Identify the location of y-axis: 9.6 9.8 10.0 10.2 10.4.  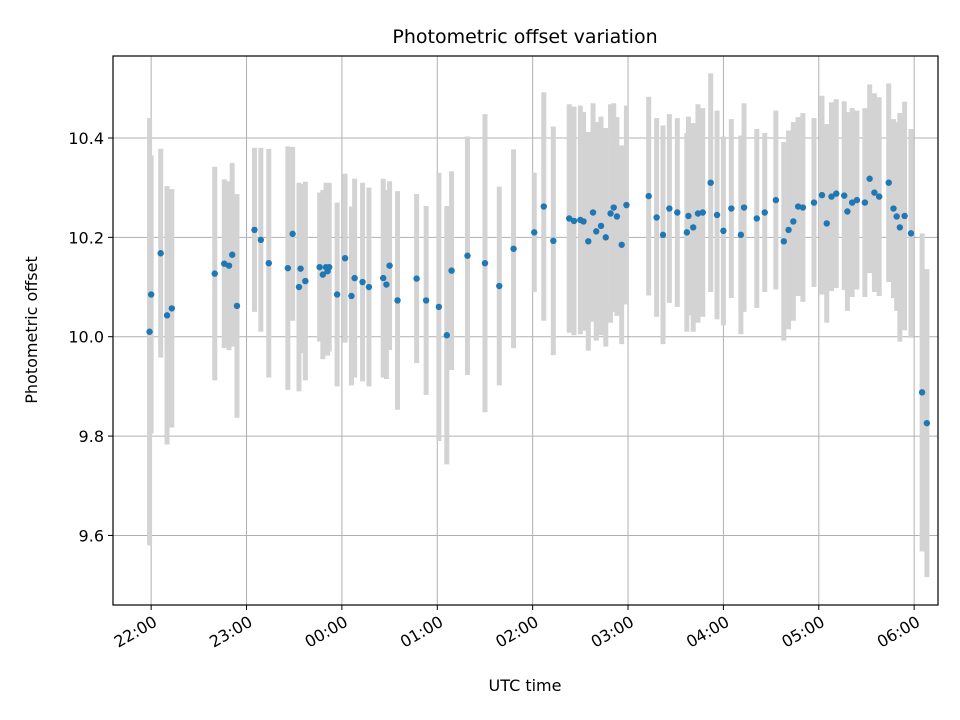
(90, 337).